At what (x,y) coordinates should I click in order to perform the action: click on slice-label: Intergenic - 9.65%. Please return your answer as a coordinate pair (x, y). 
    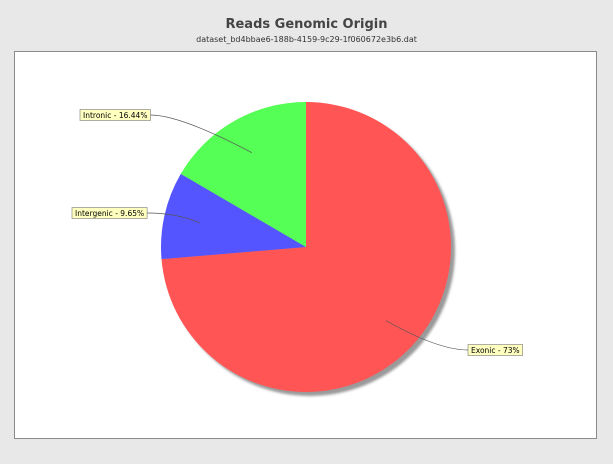
    Looking at the image, I should click on (109, 213).